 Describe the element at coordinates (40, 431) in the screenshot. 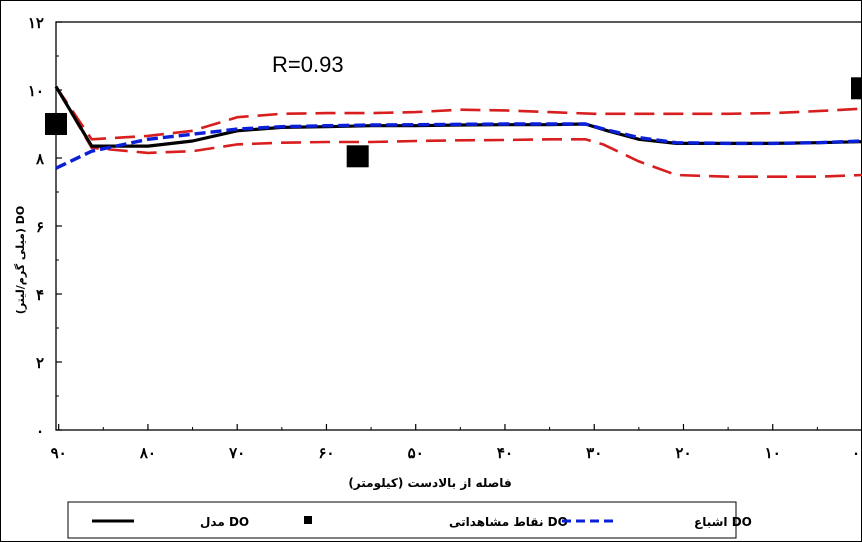

I see `y-tick-label-0: ۰` at that location.